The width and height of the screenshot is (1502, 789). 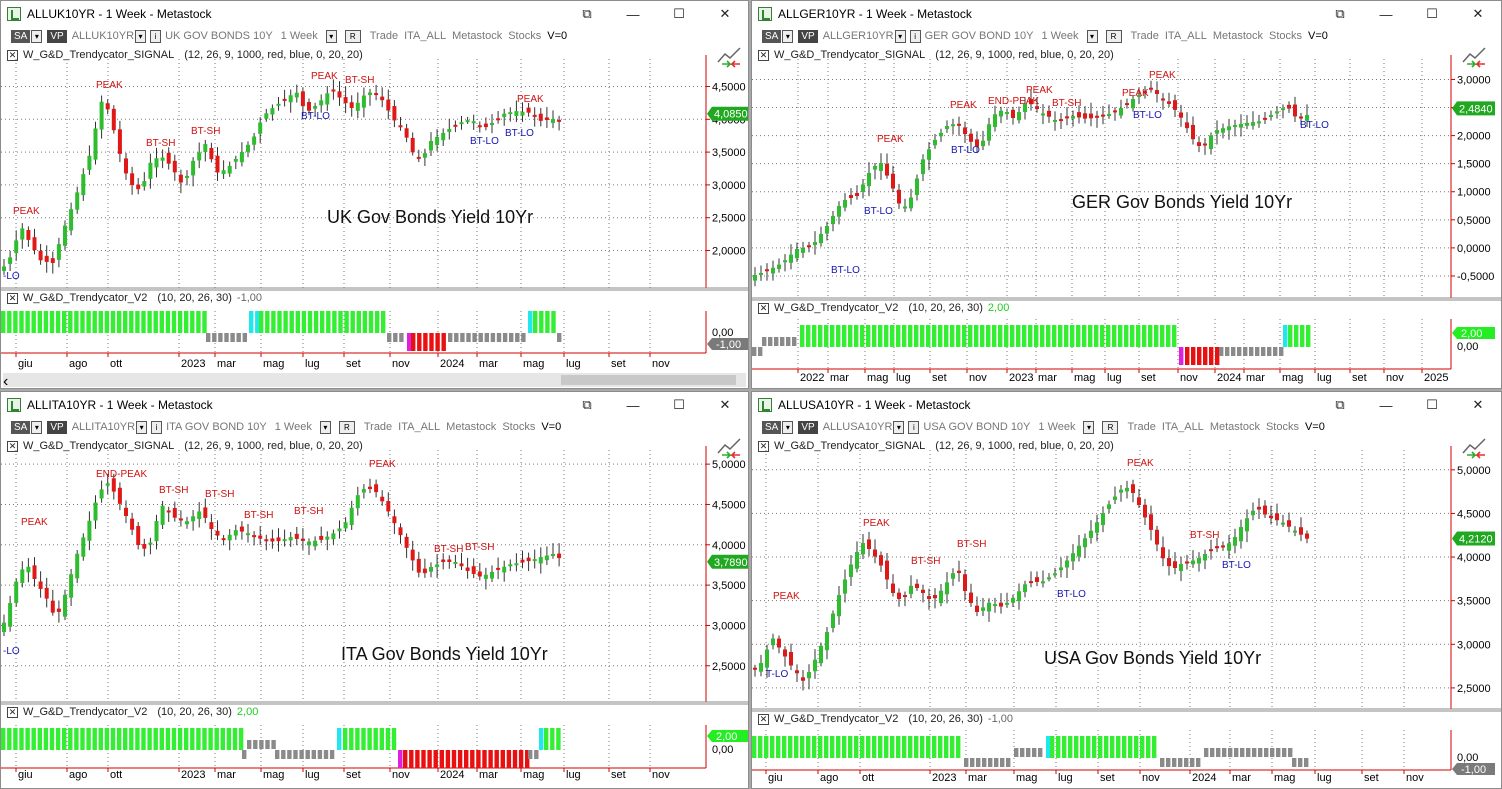 What do you see at coordinates (226, 775) in the screenshot?
I see `date-tick-label: mar` at bounding box center [226, 775].